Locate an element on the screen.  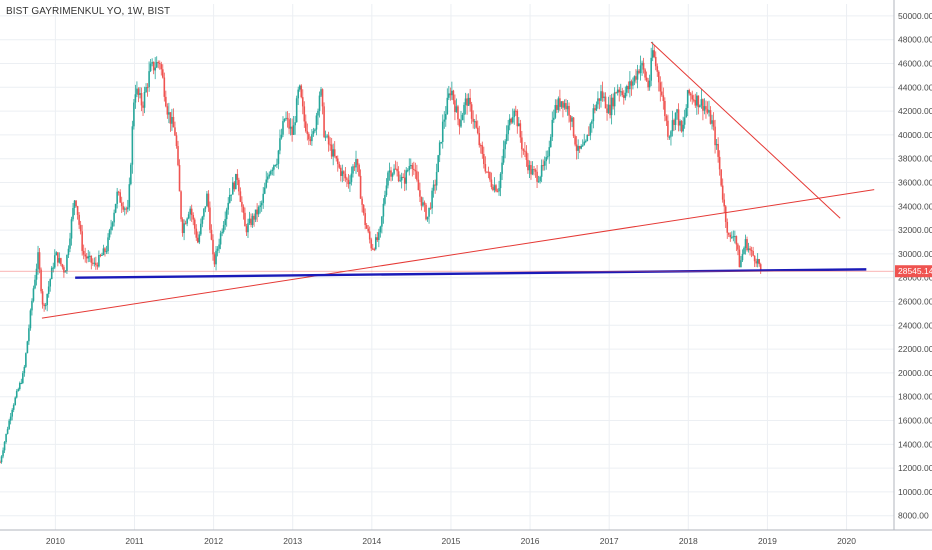
x-tick-label: 2020 is located at coordinates (846, 541).